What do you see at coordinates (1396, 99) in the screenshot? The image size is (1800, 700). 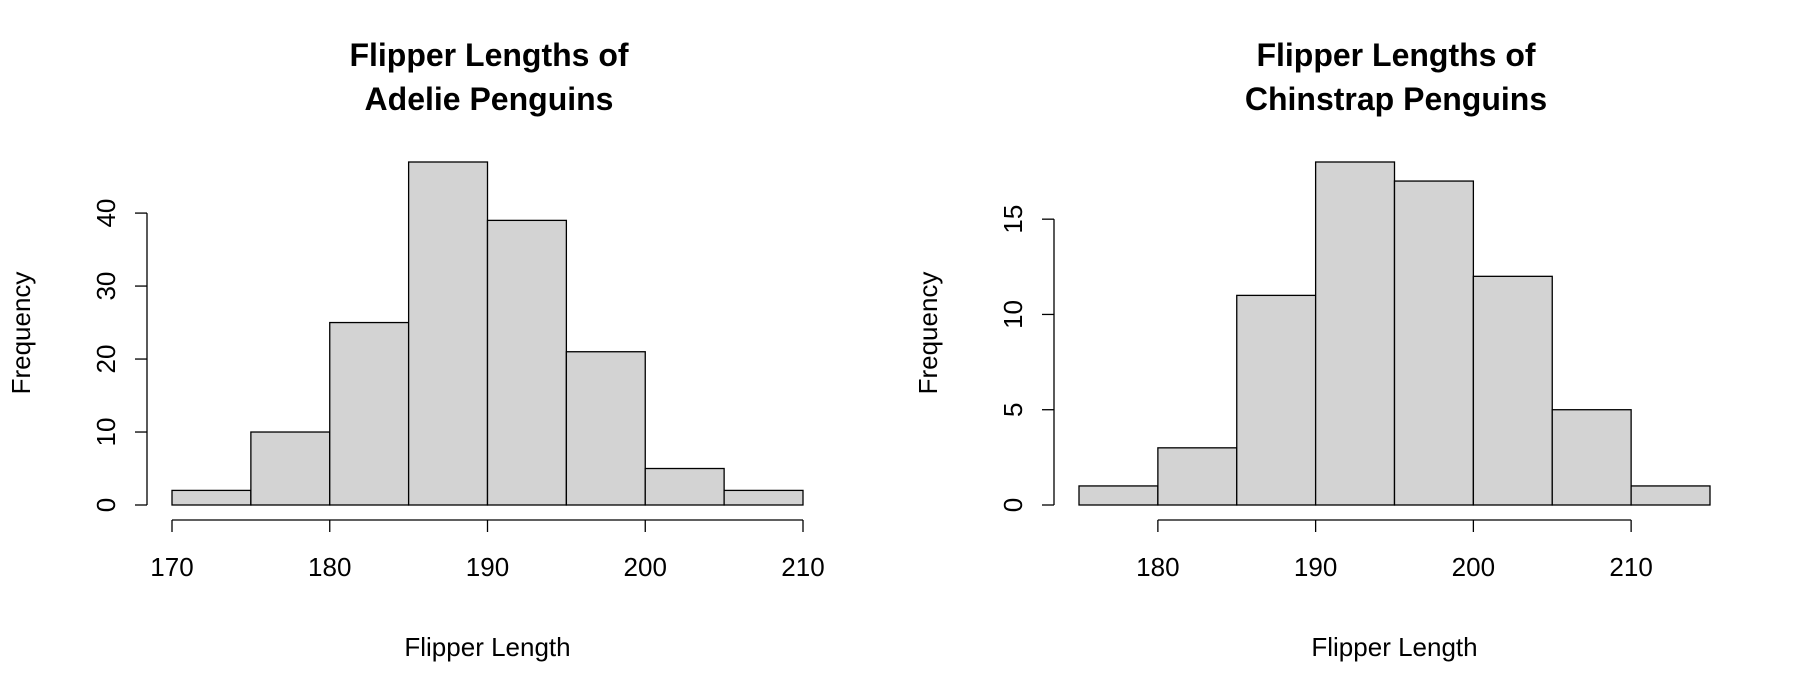 I see `chart-title-line: Chinstrap Penguins` at bounding box center [1396, 99].